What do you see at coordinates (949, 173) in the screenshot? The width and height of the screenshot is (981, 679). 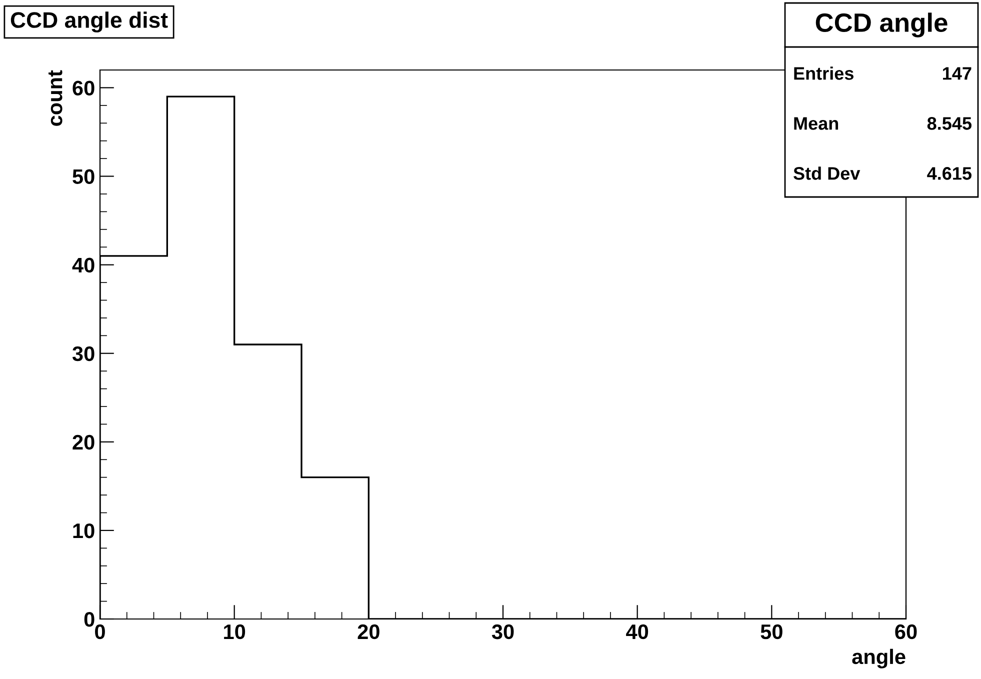 I see `text: 4.615` at bounding box center [949, 173].